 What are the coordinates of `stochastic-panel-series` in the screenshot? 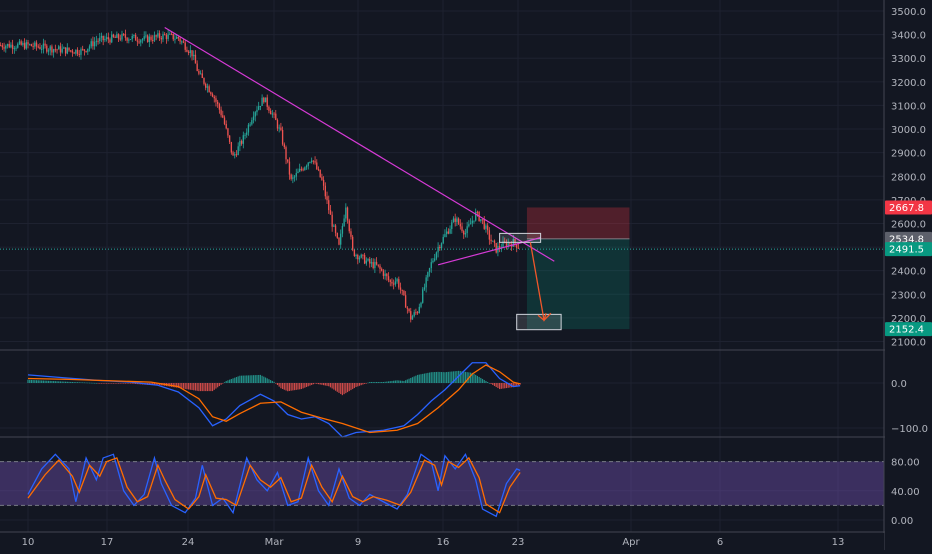 It's located at (274, 485).